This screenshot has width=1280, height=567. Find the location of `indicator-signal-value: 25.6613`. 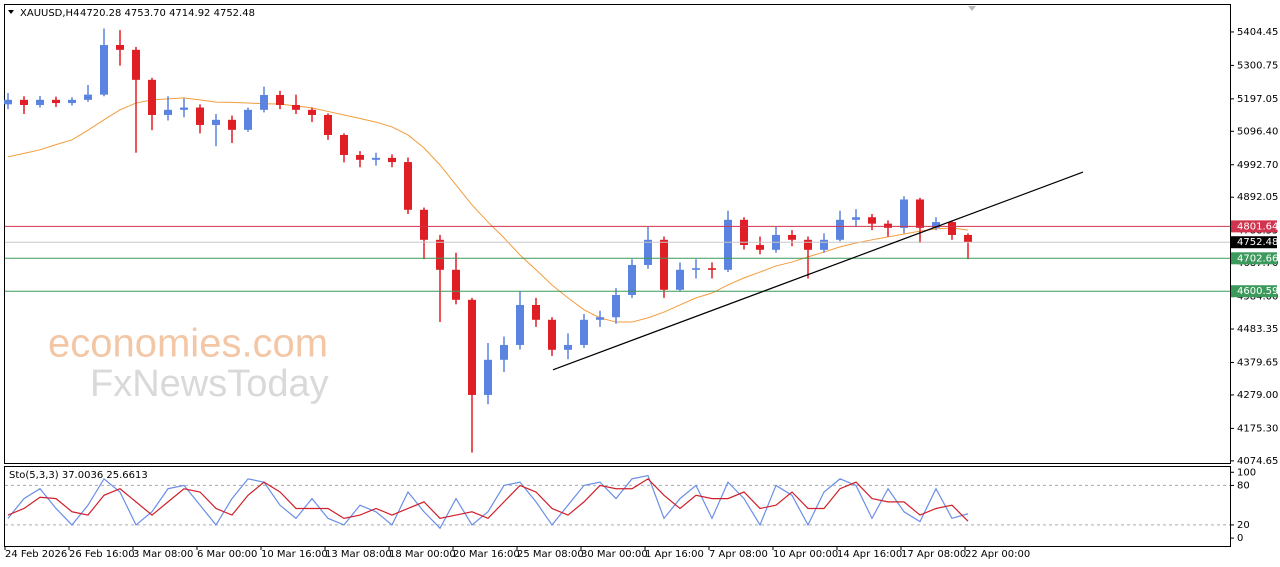

indicator-signal-value: 25.6613 is located at coordinates (126, 475).